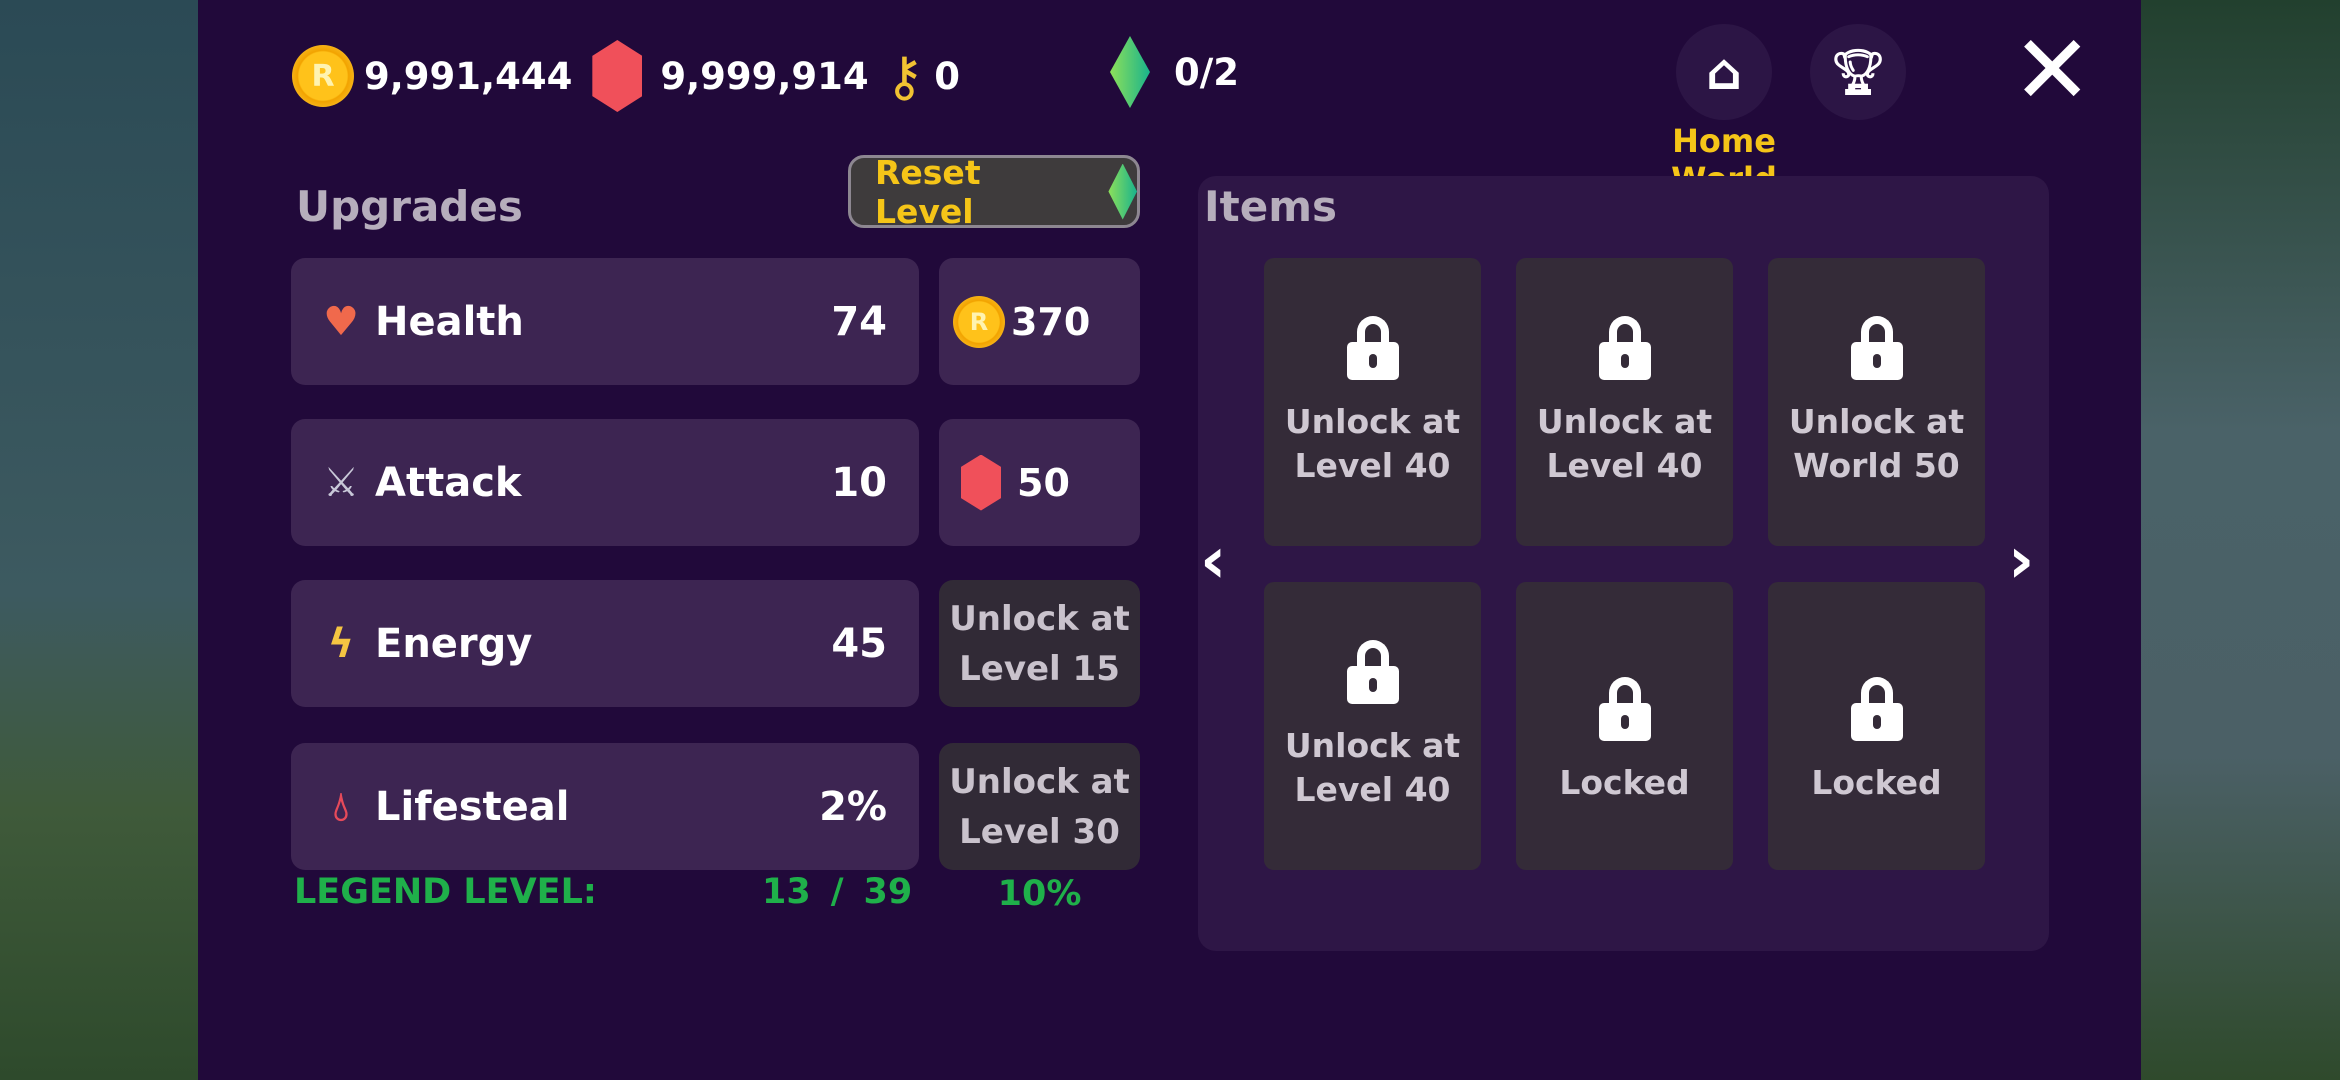 Image resolution: width=2340 pixels, height=1080 pixels. What do you see at coordinates (341, 806) in the screenshot?
I see `blood-drop-icon: 💧︎` at bounding box center [341, 806].